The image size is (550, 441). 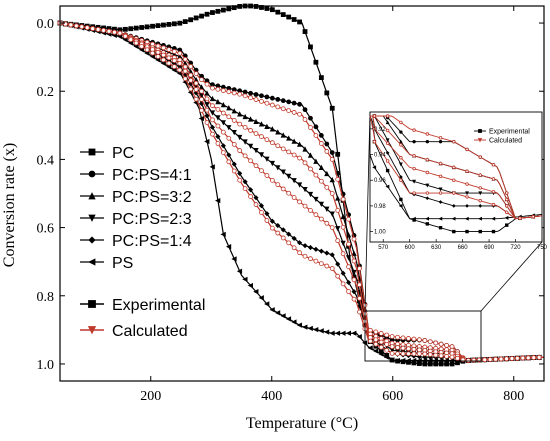 I want to click on y-tick-label: 0.2, so click(x=46, y=92).